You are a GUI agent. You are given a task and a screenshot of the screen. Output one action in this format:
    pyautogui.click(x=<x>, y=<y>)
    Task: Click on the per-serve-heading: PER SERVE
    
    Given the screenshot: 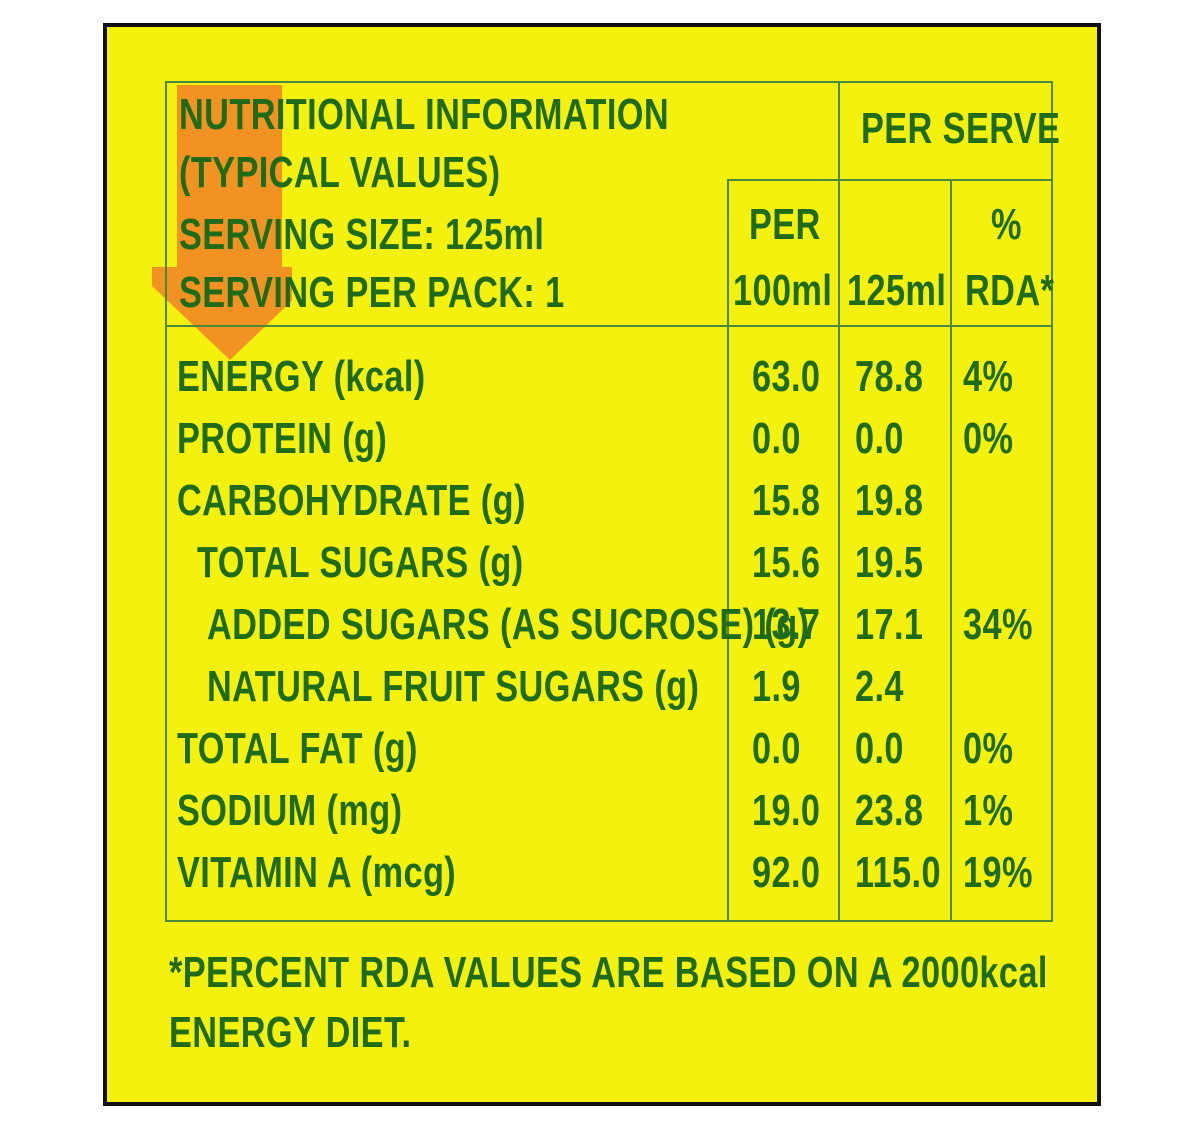 What is the action you would take?
    pyautogui.click(x=961, y=128)
    